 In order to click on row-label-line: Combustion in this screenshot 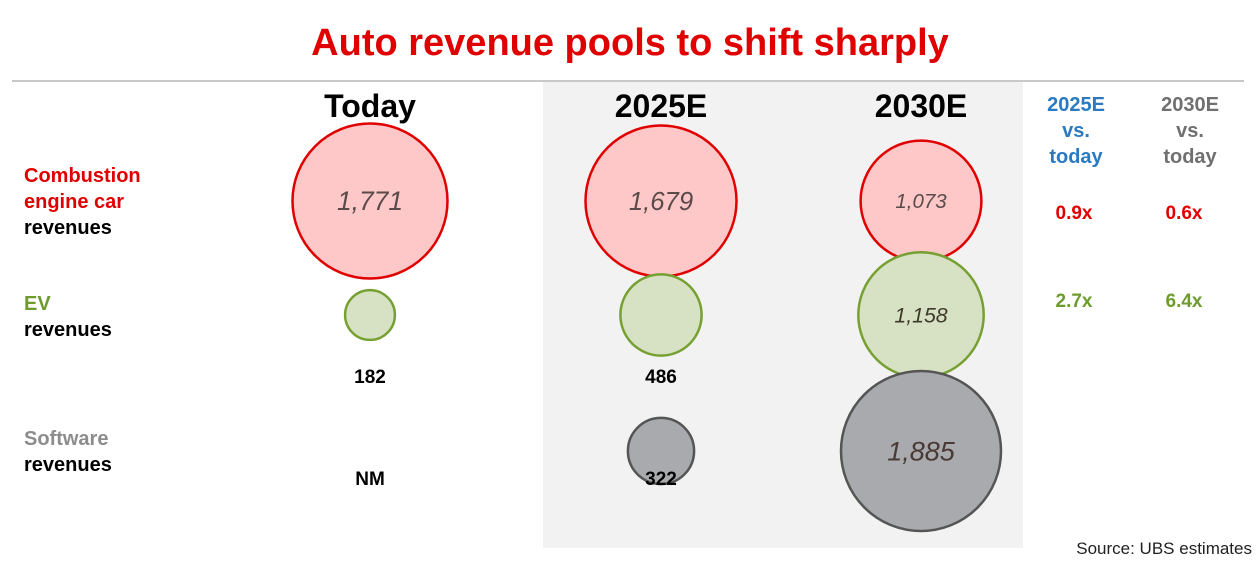, I will do `click(82, 176)`.